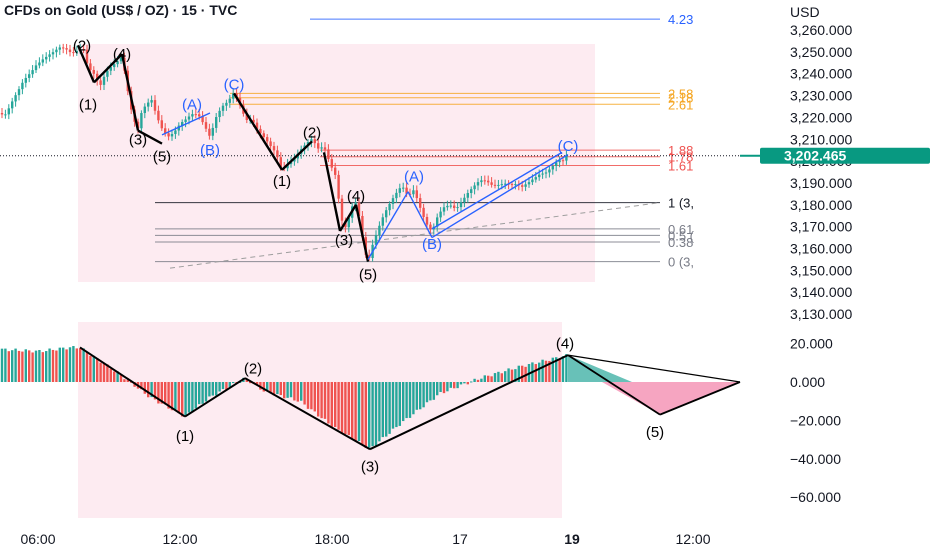 This screenshot has height=550, width=932. Describe the element at coordinates (680, 19) in the screenshot. I see `fib-level-label: 4.23` at that location.